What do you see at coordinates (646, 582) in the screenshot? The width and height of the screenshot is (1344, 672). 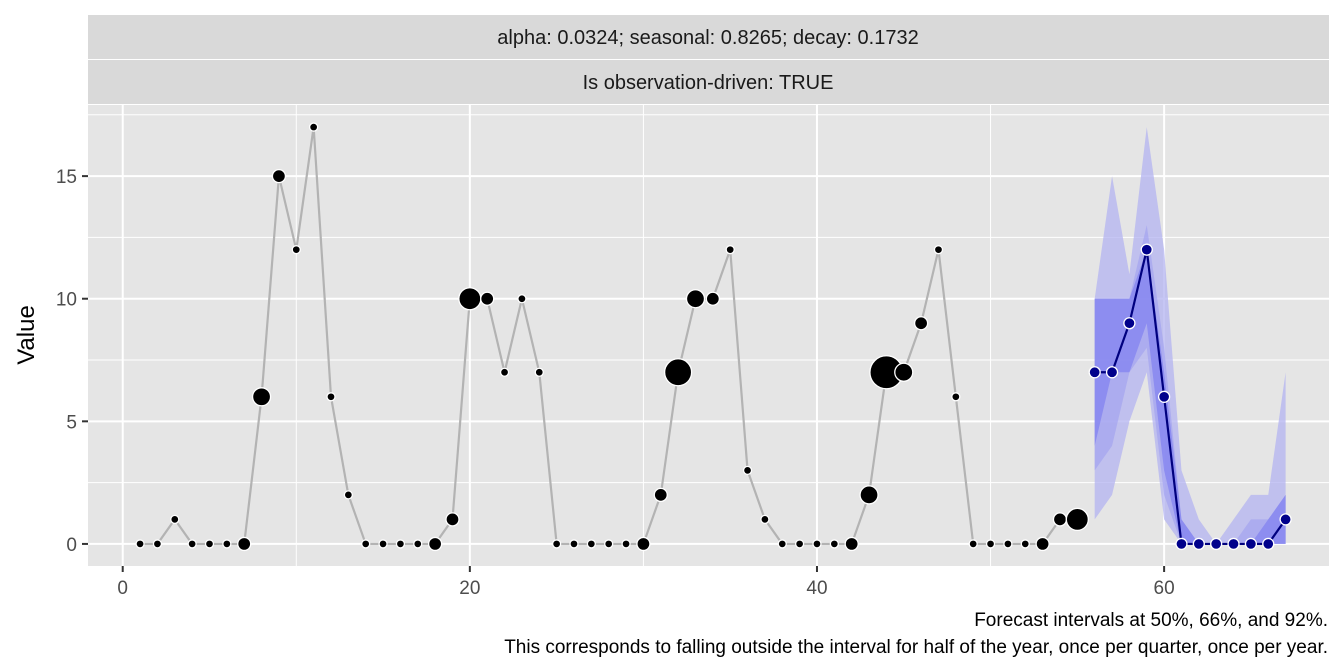 I see `x-axis: 0 20 40 60` at bounding box center [646, 582].